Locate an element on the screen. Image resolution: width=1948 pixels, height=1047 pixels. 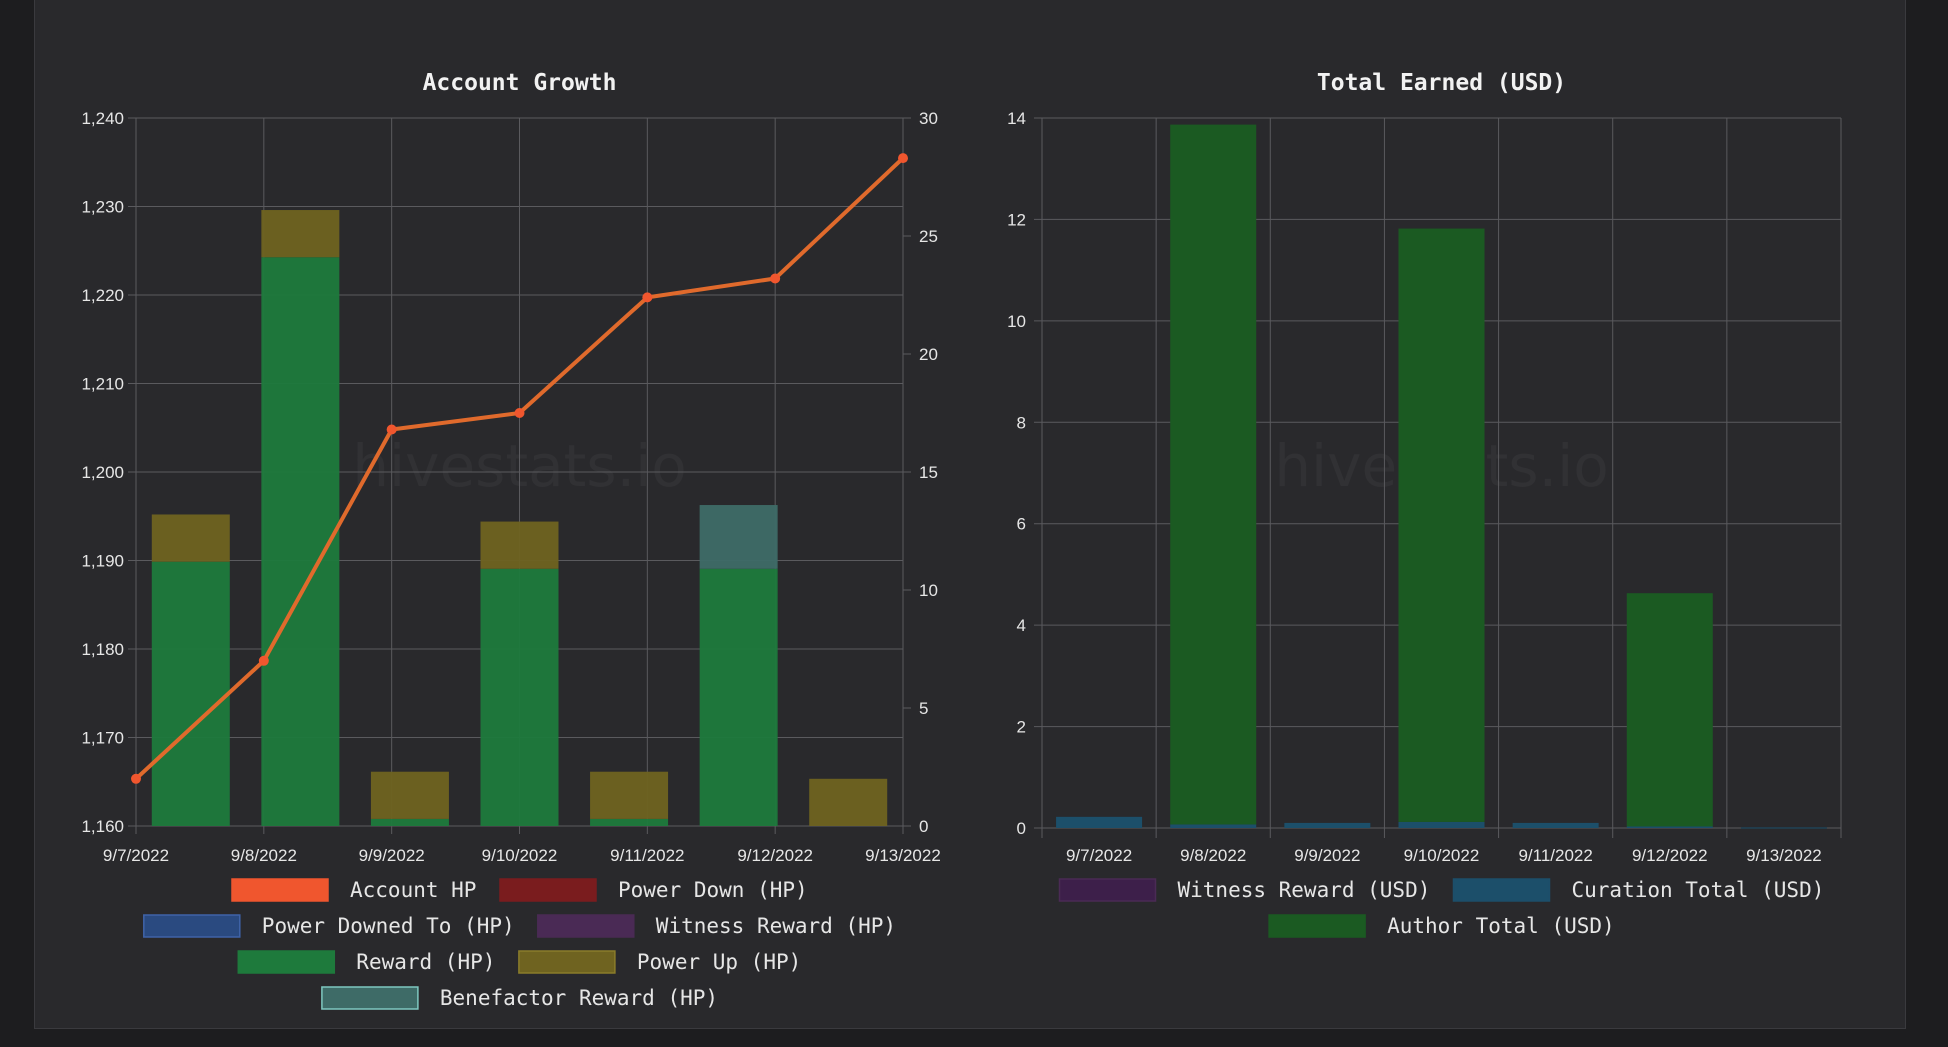
y-left-tick-label: 1,240 is located at coordinates (102, 118).